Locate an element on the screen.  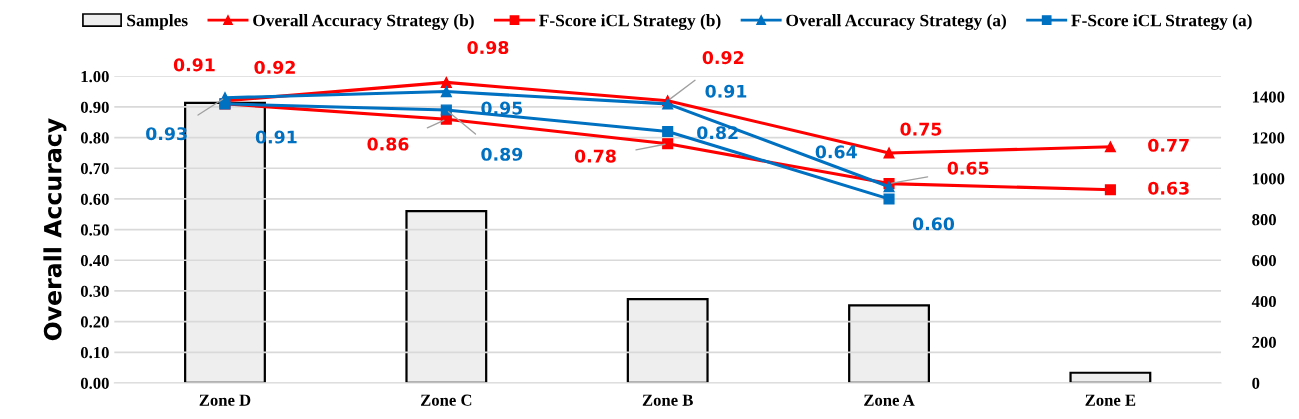
y2-tick-label: 1400 is located at coordinates (1268, 97).